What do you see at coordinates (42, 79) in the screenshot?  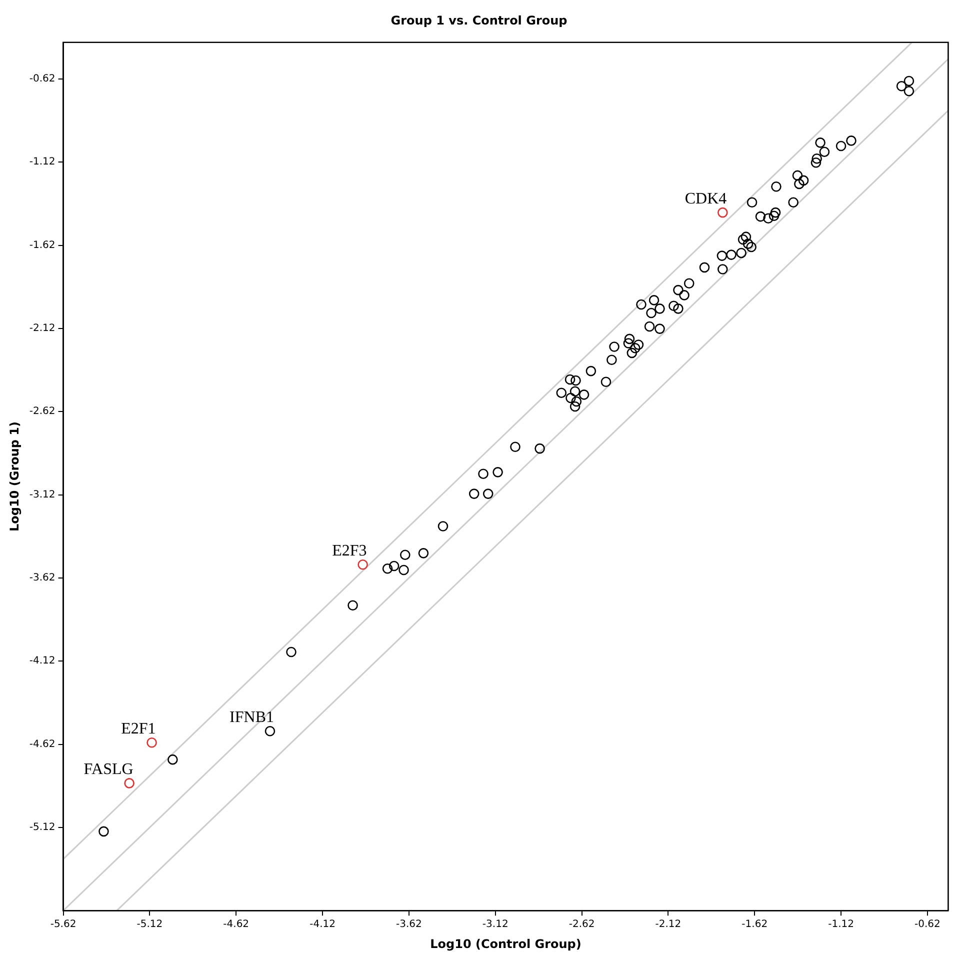 I see `y-tick-label: -0.62` at bounding box center [42, 79].